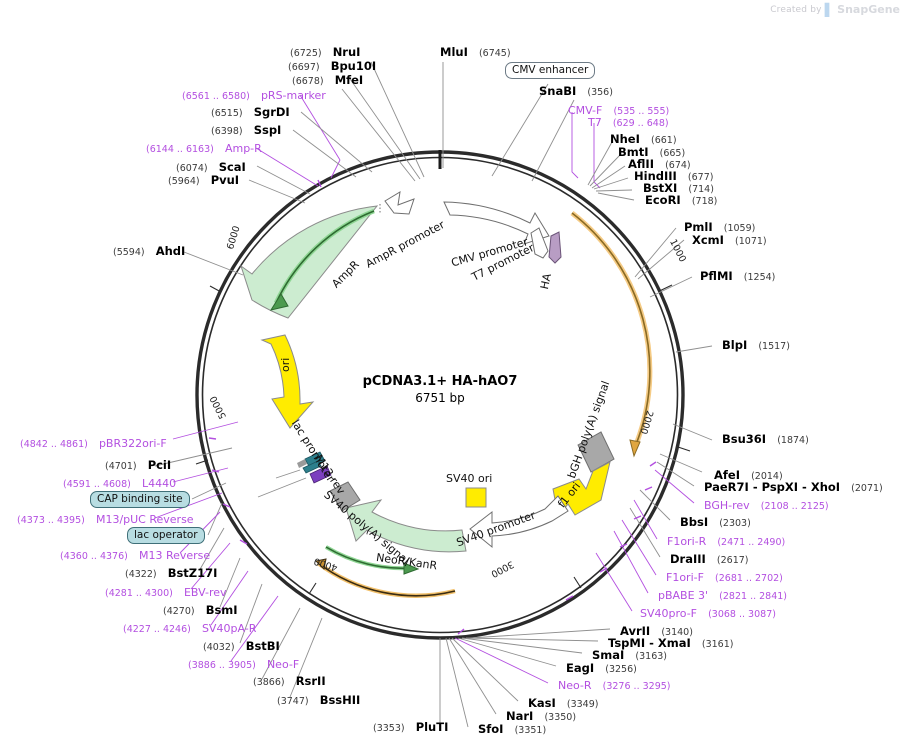 The width and height of the screenshot is (908, 741). Describe the element at coordinates (345, 496) in the screenshot. I see `feature-sv40-polya-signal` at that location.